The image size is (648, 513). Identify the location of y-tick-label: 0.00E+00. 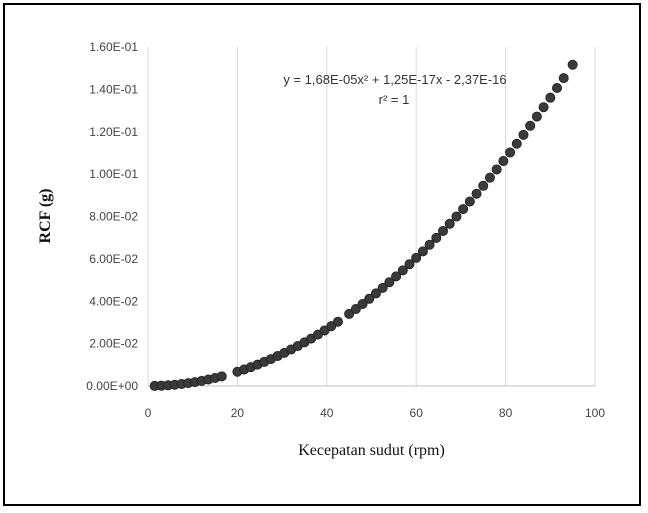
(112, 386).